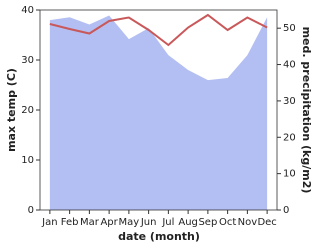  Describe the element at coordinates (207, 222) in the screenshot. I see `x-tick-label: Sep` at that location.